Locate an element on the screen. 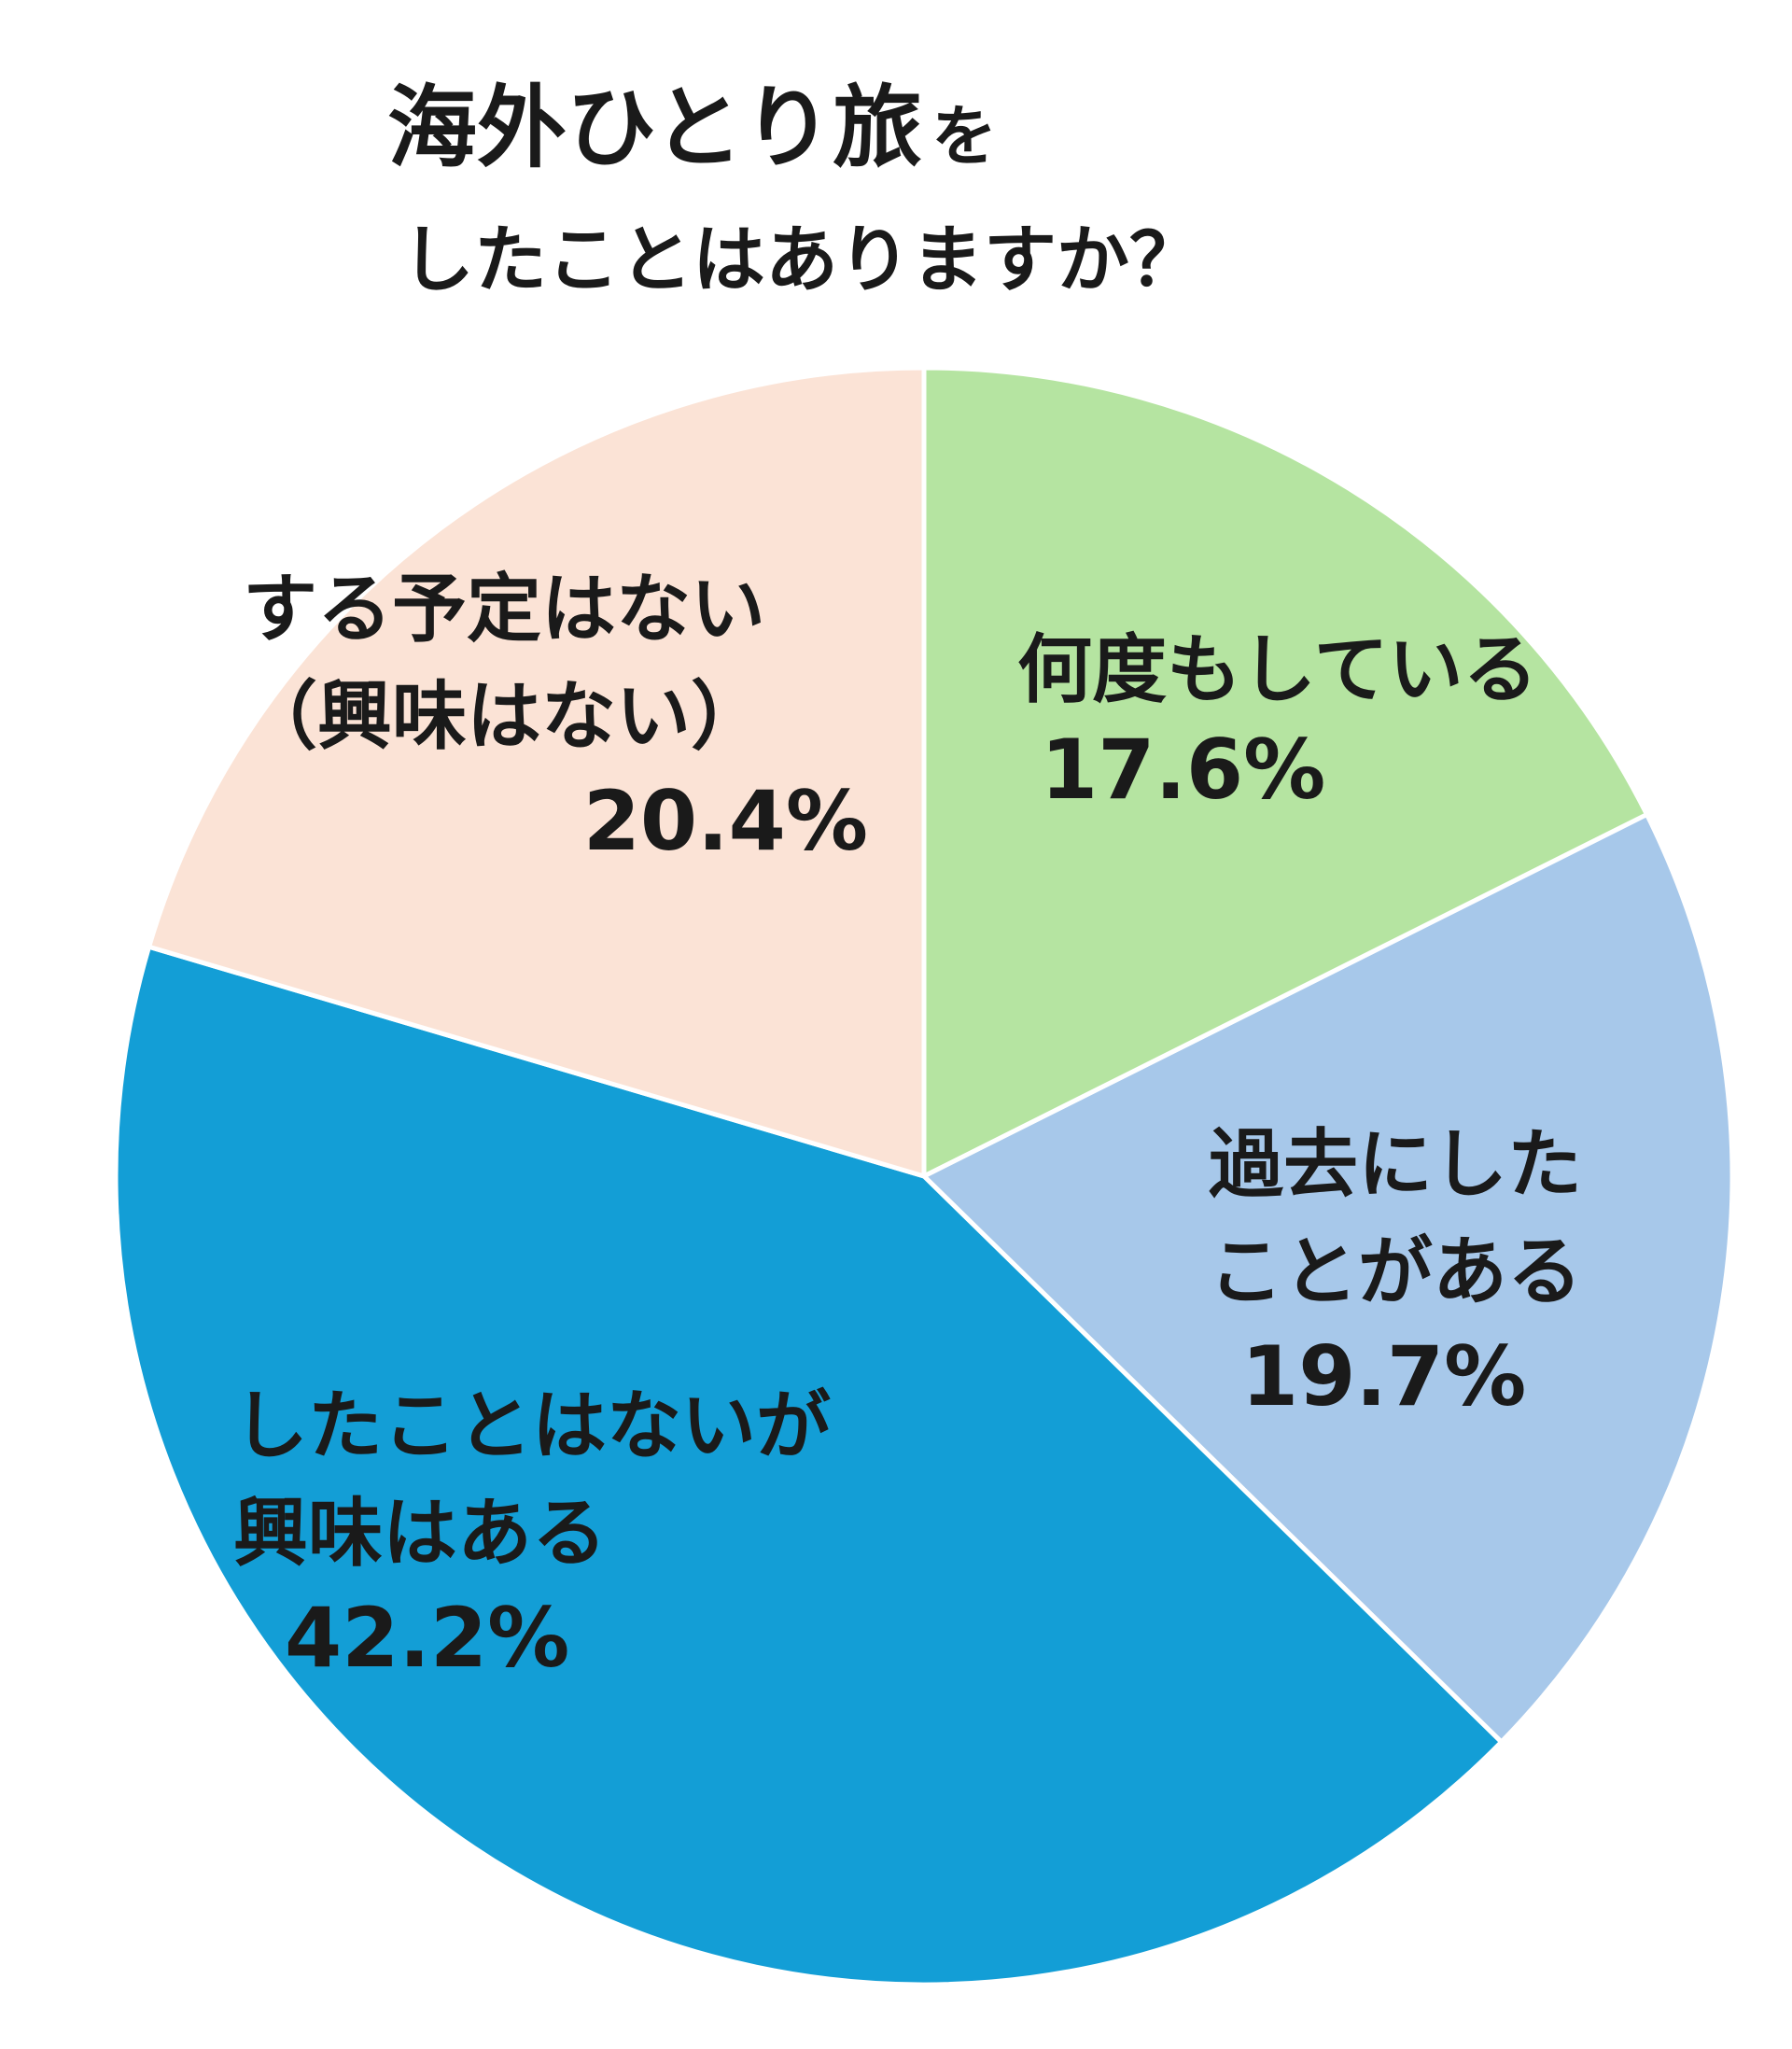  slice-label-4-line-2: （興味はない） is located at coordinates (504, 716).